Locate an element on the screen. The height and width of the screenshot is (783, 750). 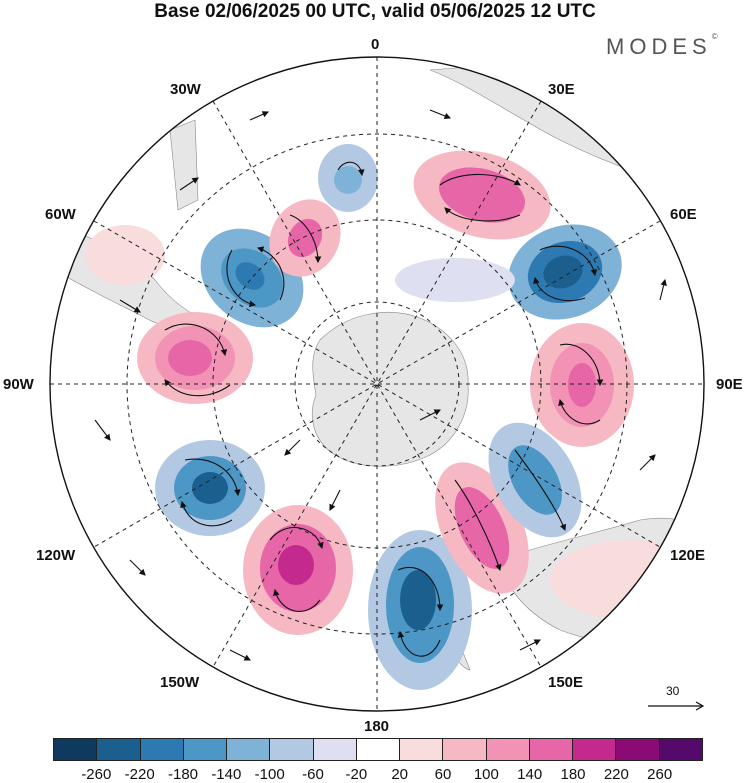
vector-scale-label: 30 is located at coordinates (673, 691).